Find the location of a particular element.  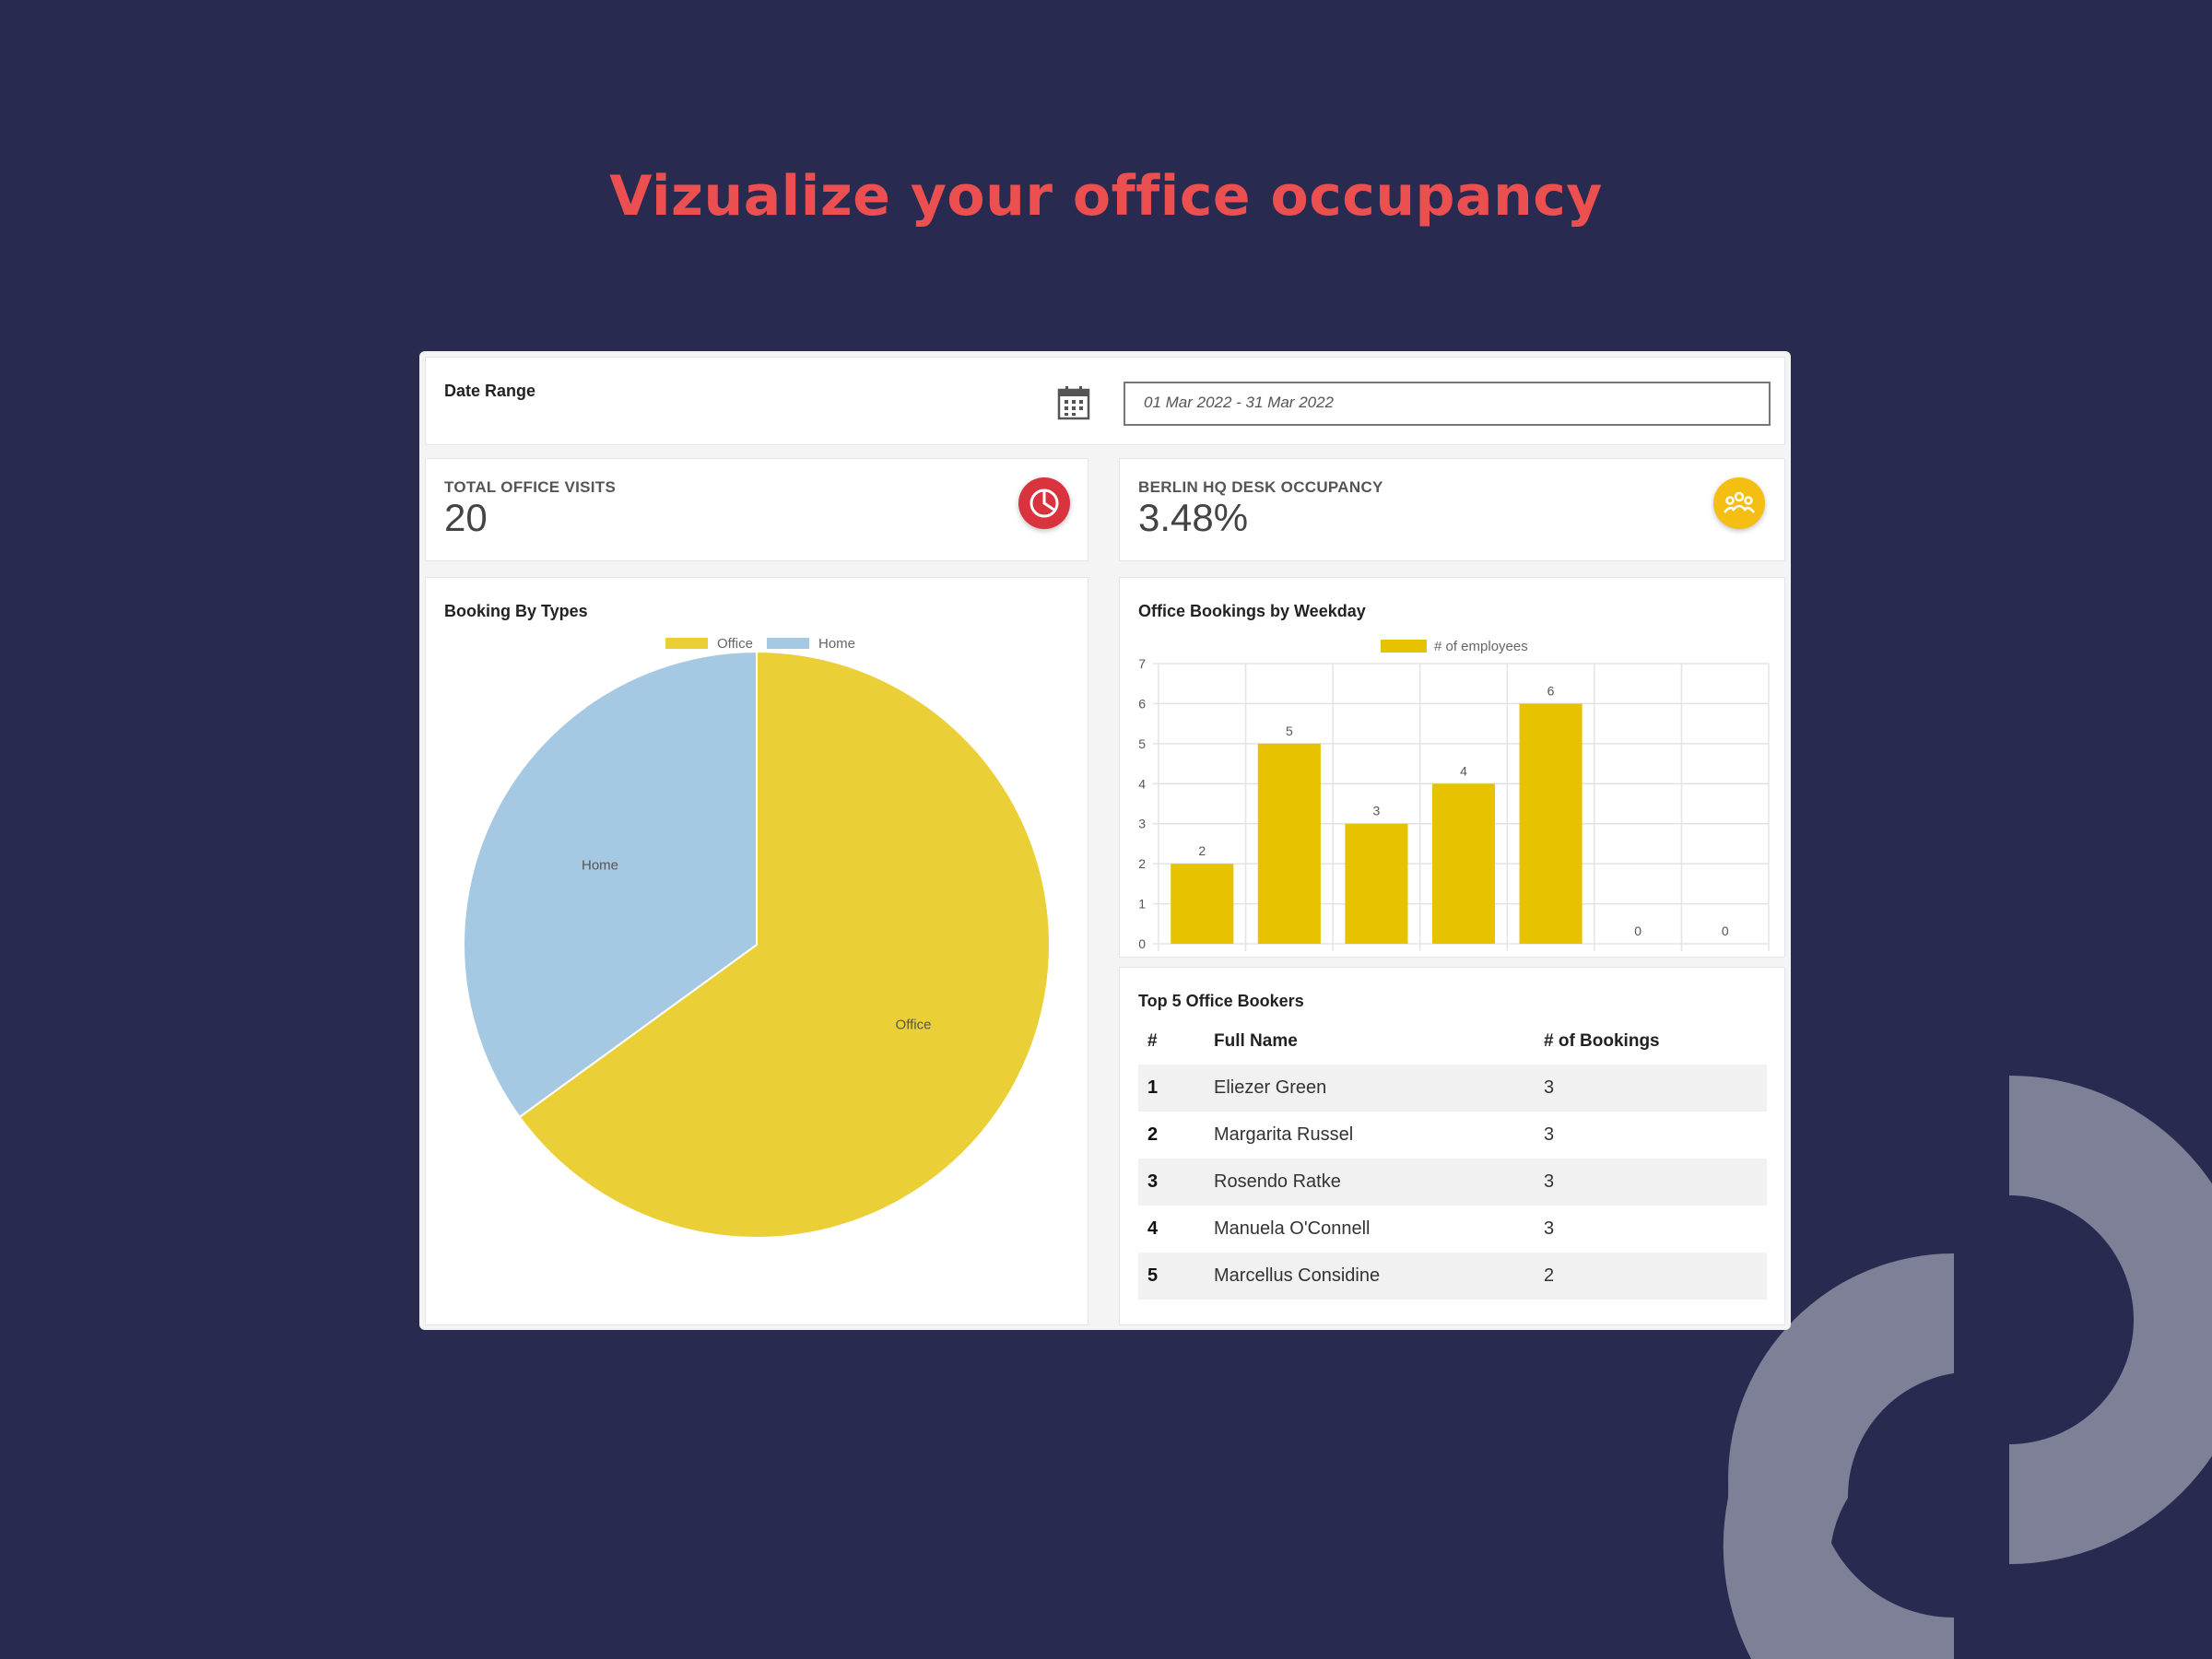

pie-chart-icon is located at coordinates (1044, 503).